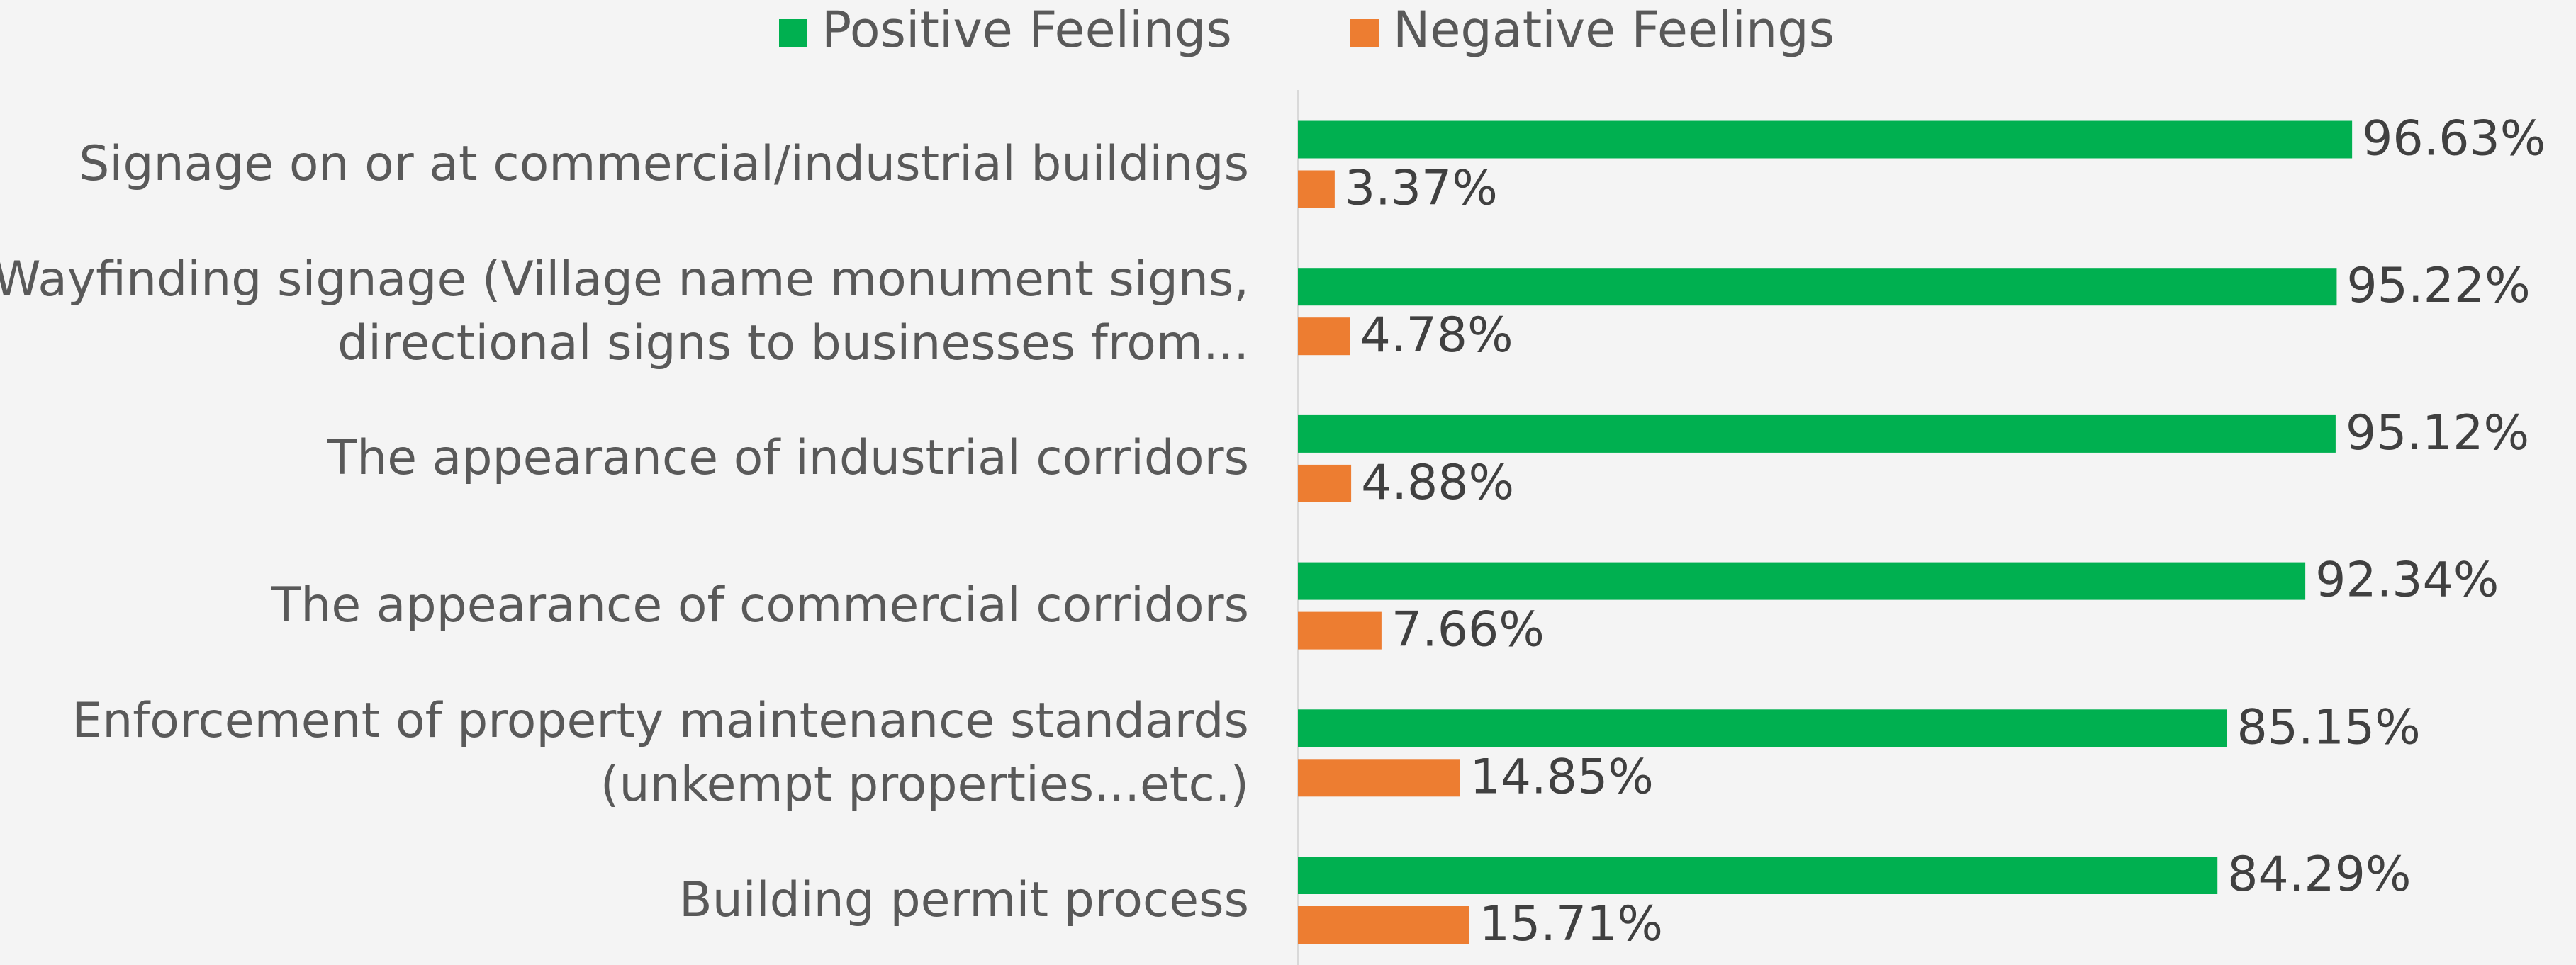  I want to click on value-label: 4.88%, so click(1437, 483).